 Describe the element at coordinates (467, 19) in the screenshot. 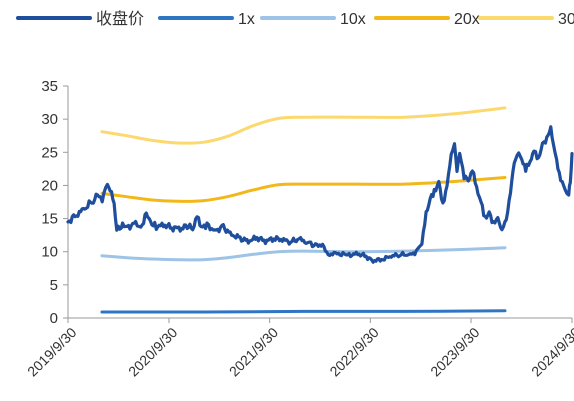

I see `legend-label-20x: 20x` at that location.